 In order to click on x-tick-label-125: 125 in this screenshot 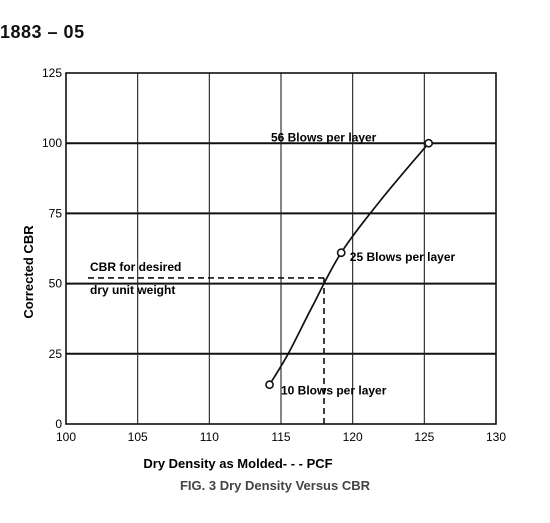, I will do `click(424, 437)`.